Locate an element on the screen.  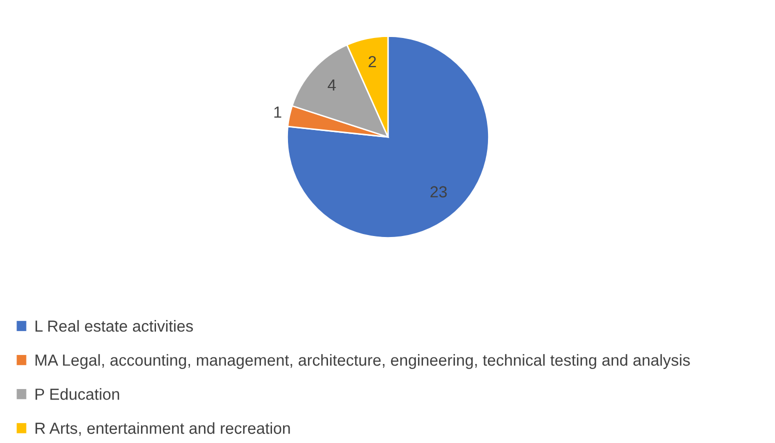
legend-label: R Arts, entertainment and recreation is located at coordinates (163, 429).